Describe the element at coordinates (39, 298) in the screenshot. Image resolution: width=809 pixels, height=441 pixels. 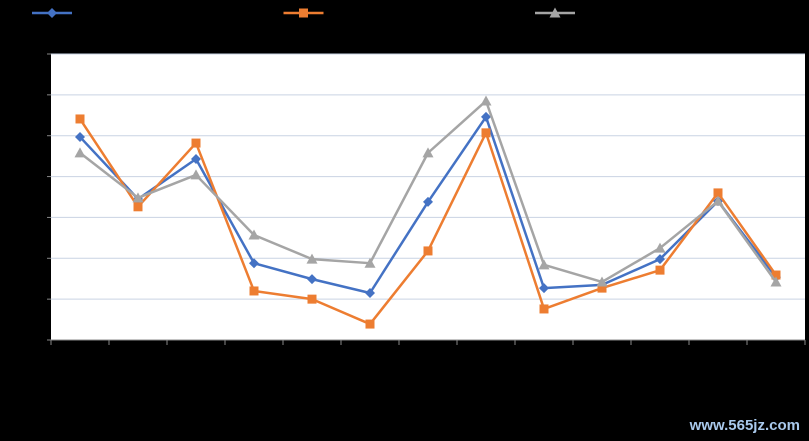
I see `y-tick-label: 1` at that location.